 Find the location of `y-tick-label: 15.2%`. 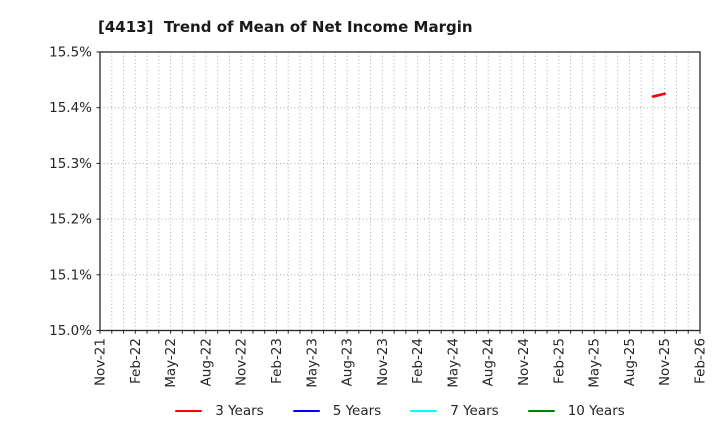

y-tick-label: 15.2% is located at coordinates (70, 220).